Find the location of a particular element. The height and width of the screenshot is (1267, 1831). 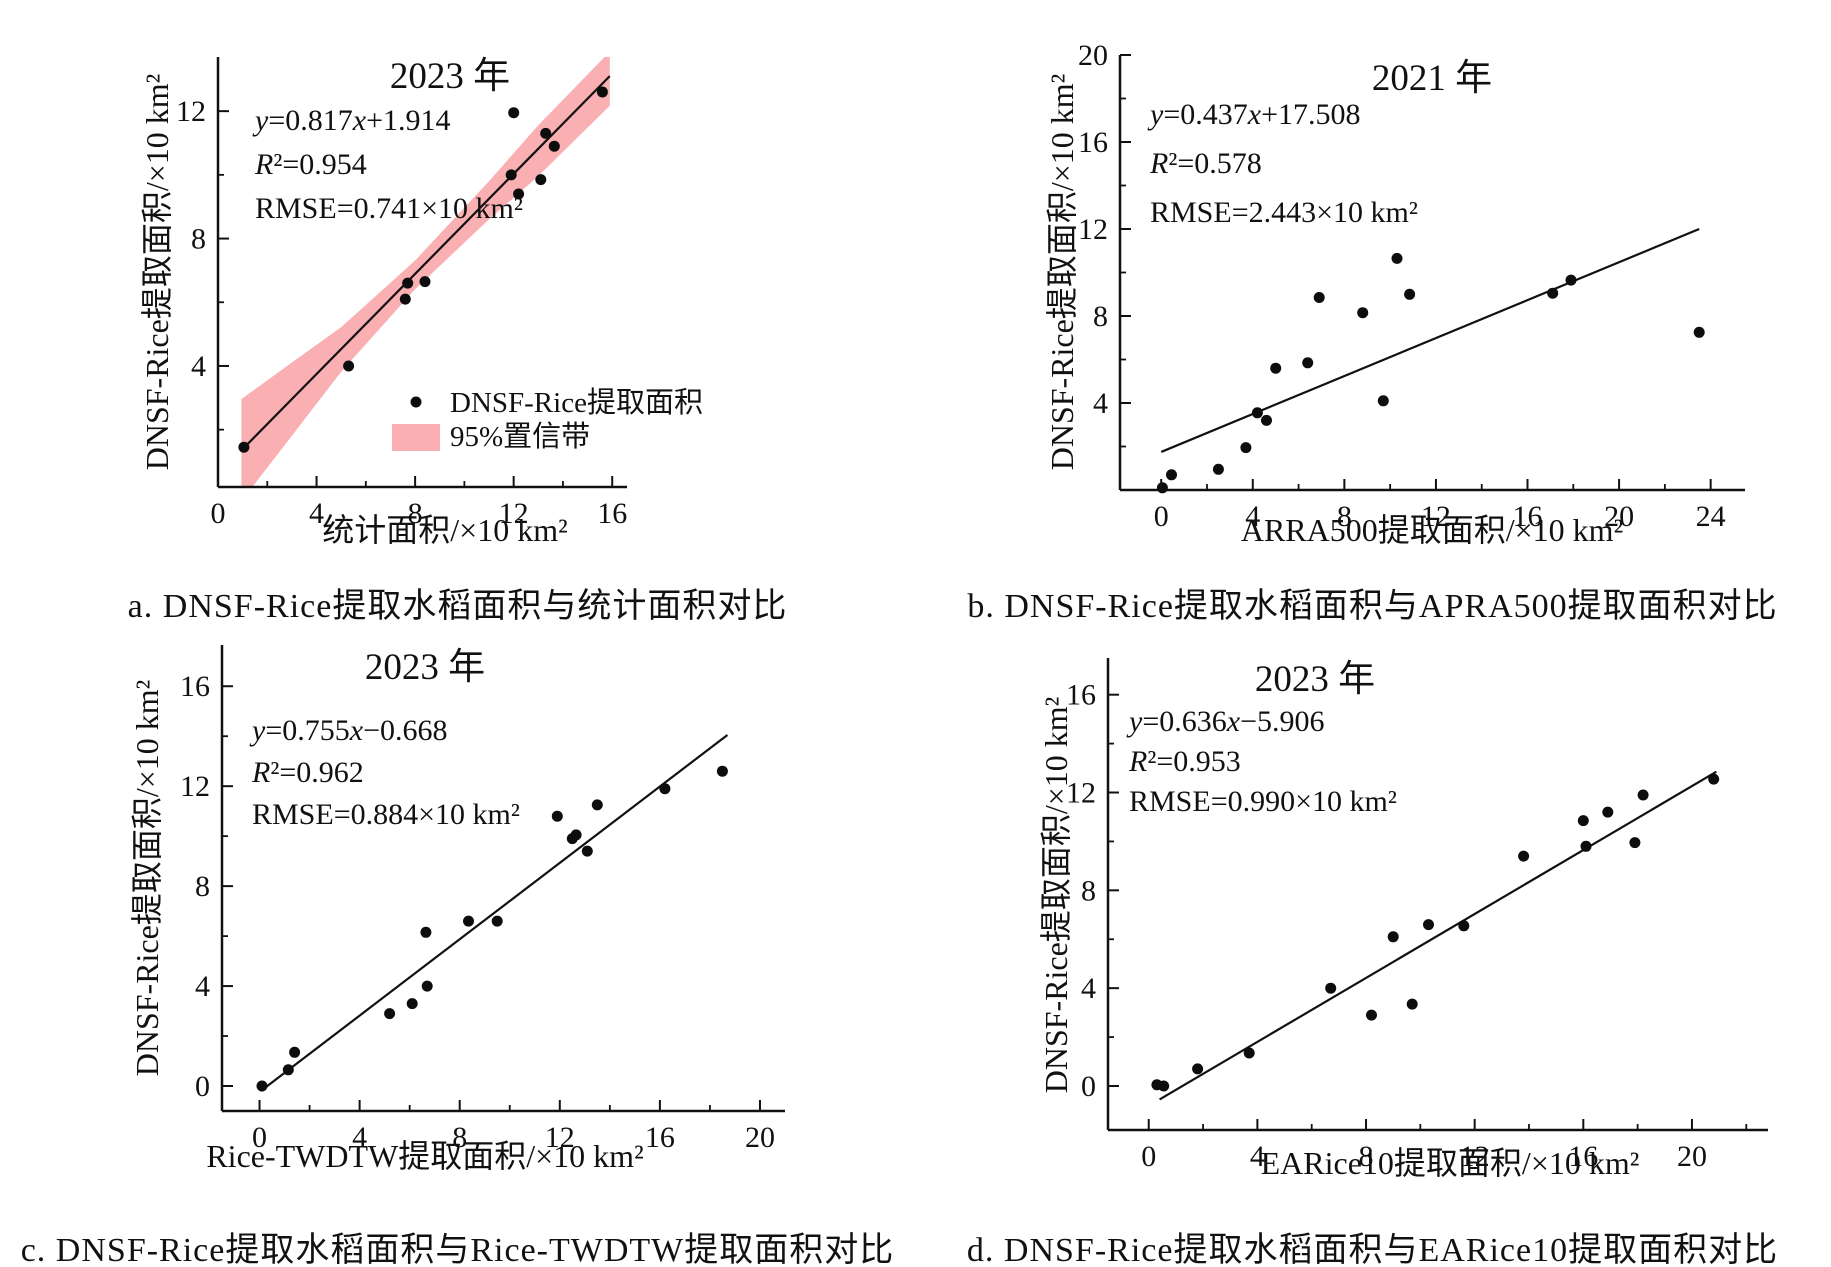

equation-text: y=0.817x+1.914 is located at coordinates (351, 120).